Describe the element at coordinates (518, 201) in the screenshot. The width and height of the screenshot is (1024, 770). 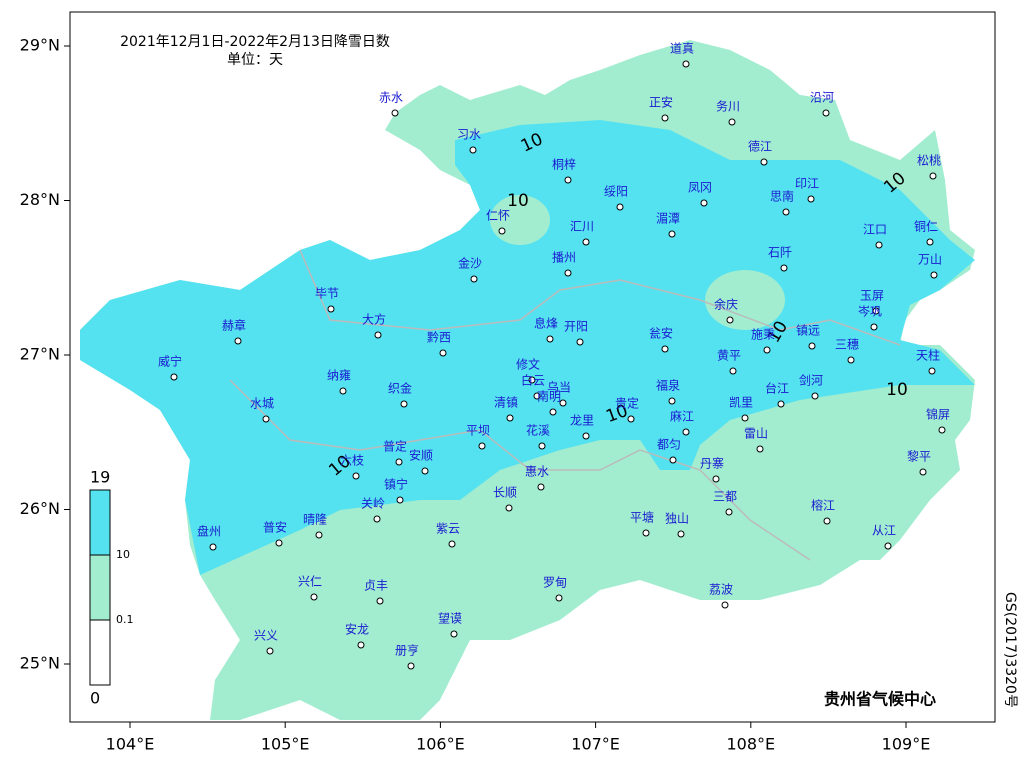
I see `contour-label: 10` at that location.